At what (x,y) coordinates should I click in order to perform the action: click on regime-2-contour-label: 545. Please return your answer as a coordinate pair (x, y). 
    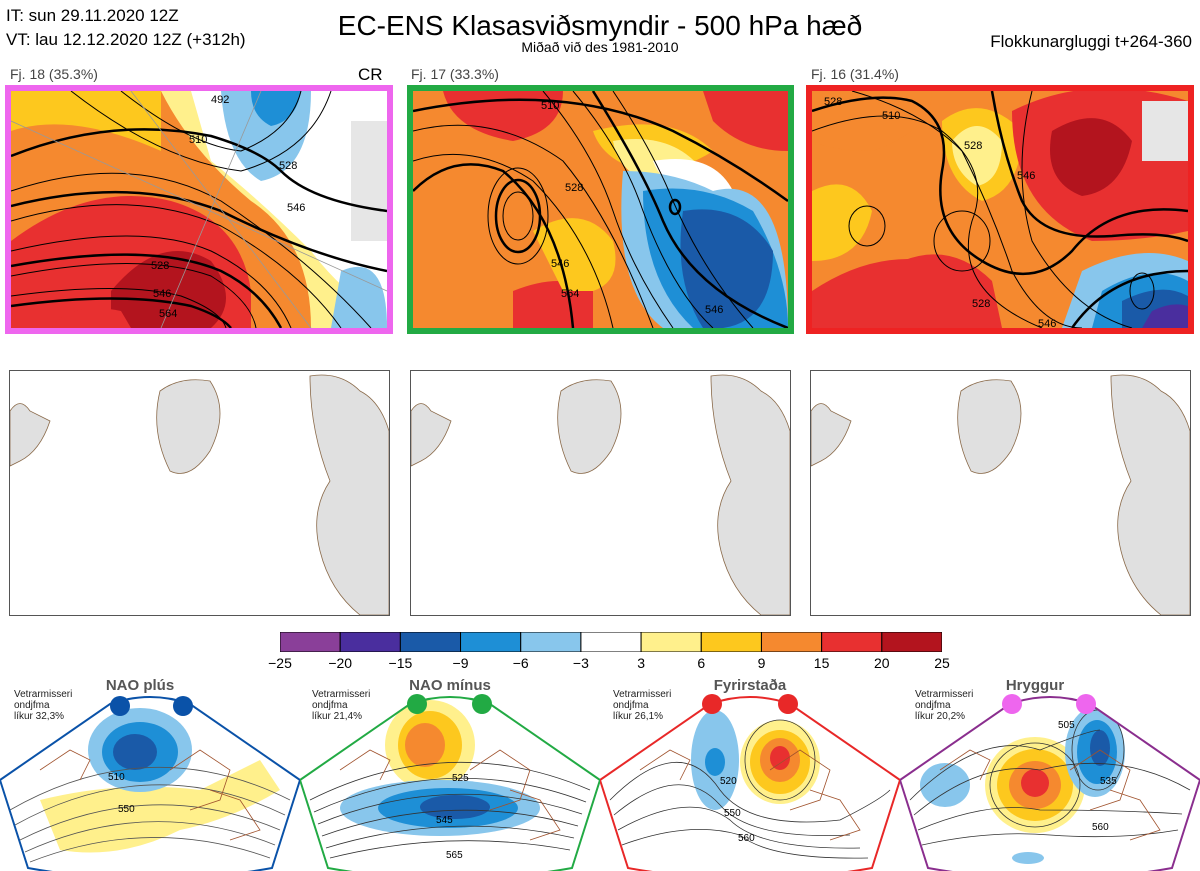
    Looking at the image, I should click on (444, 820).